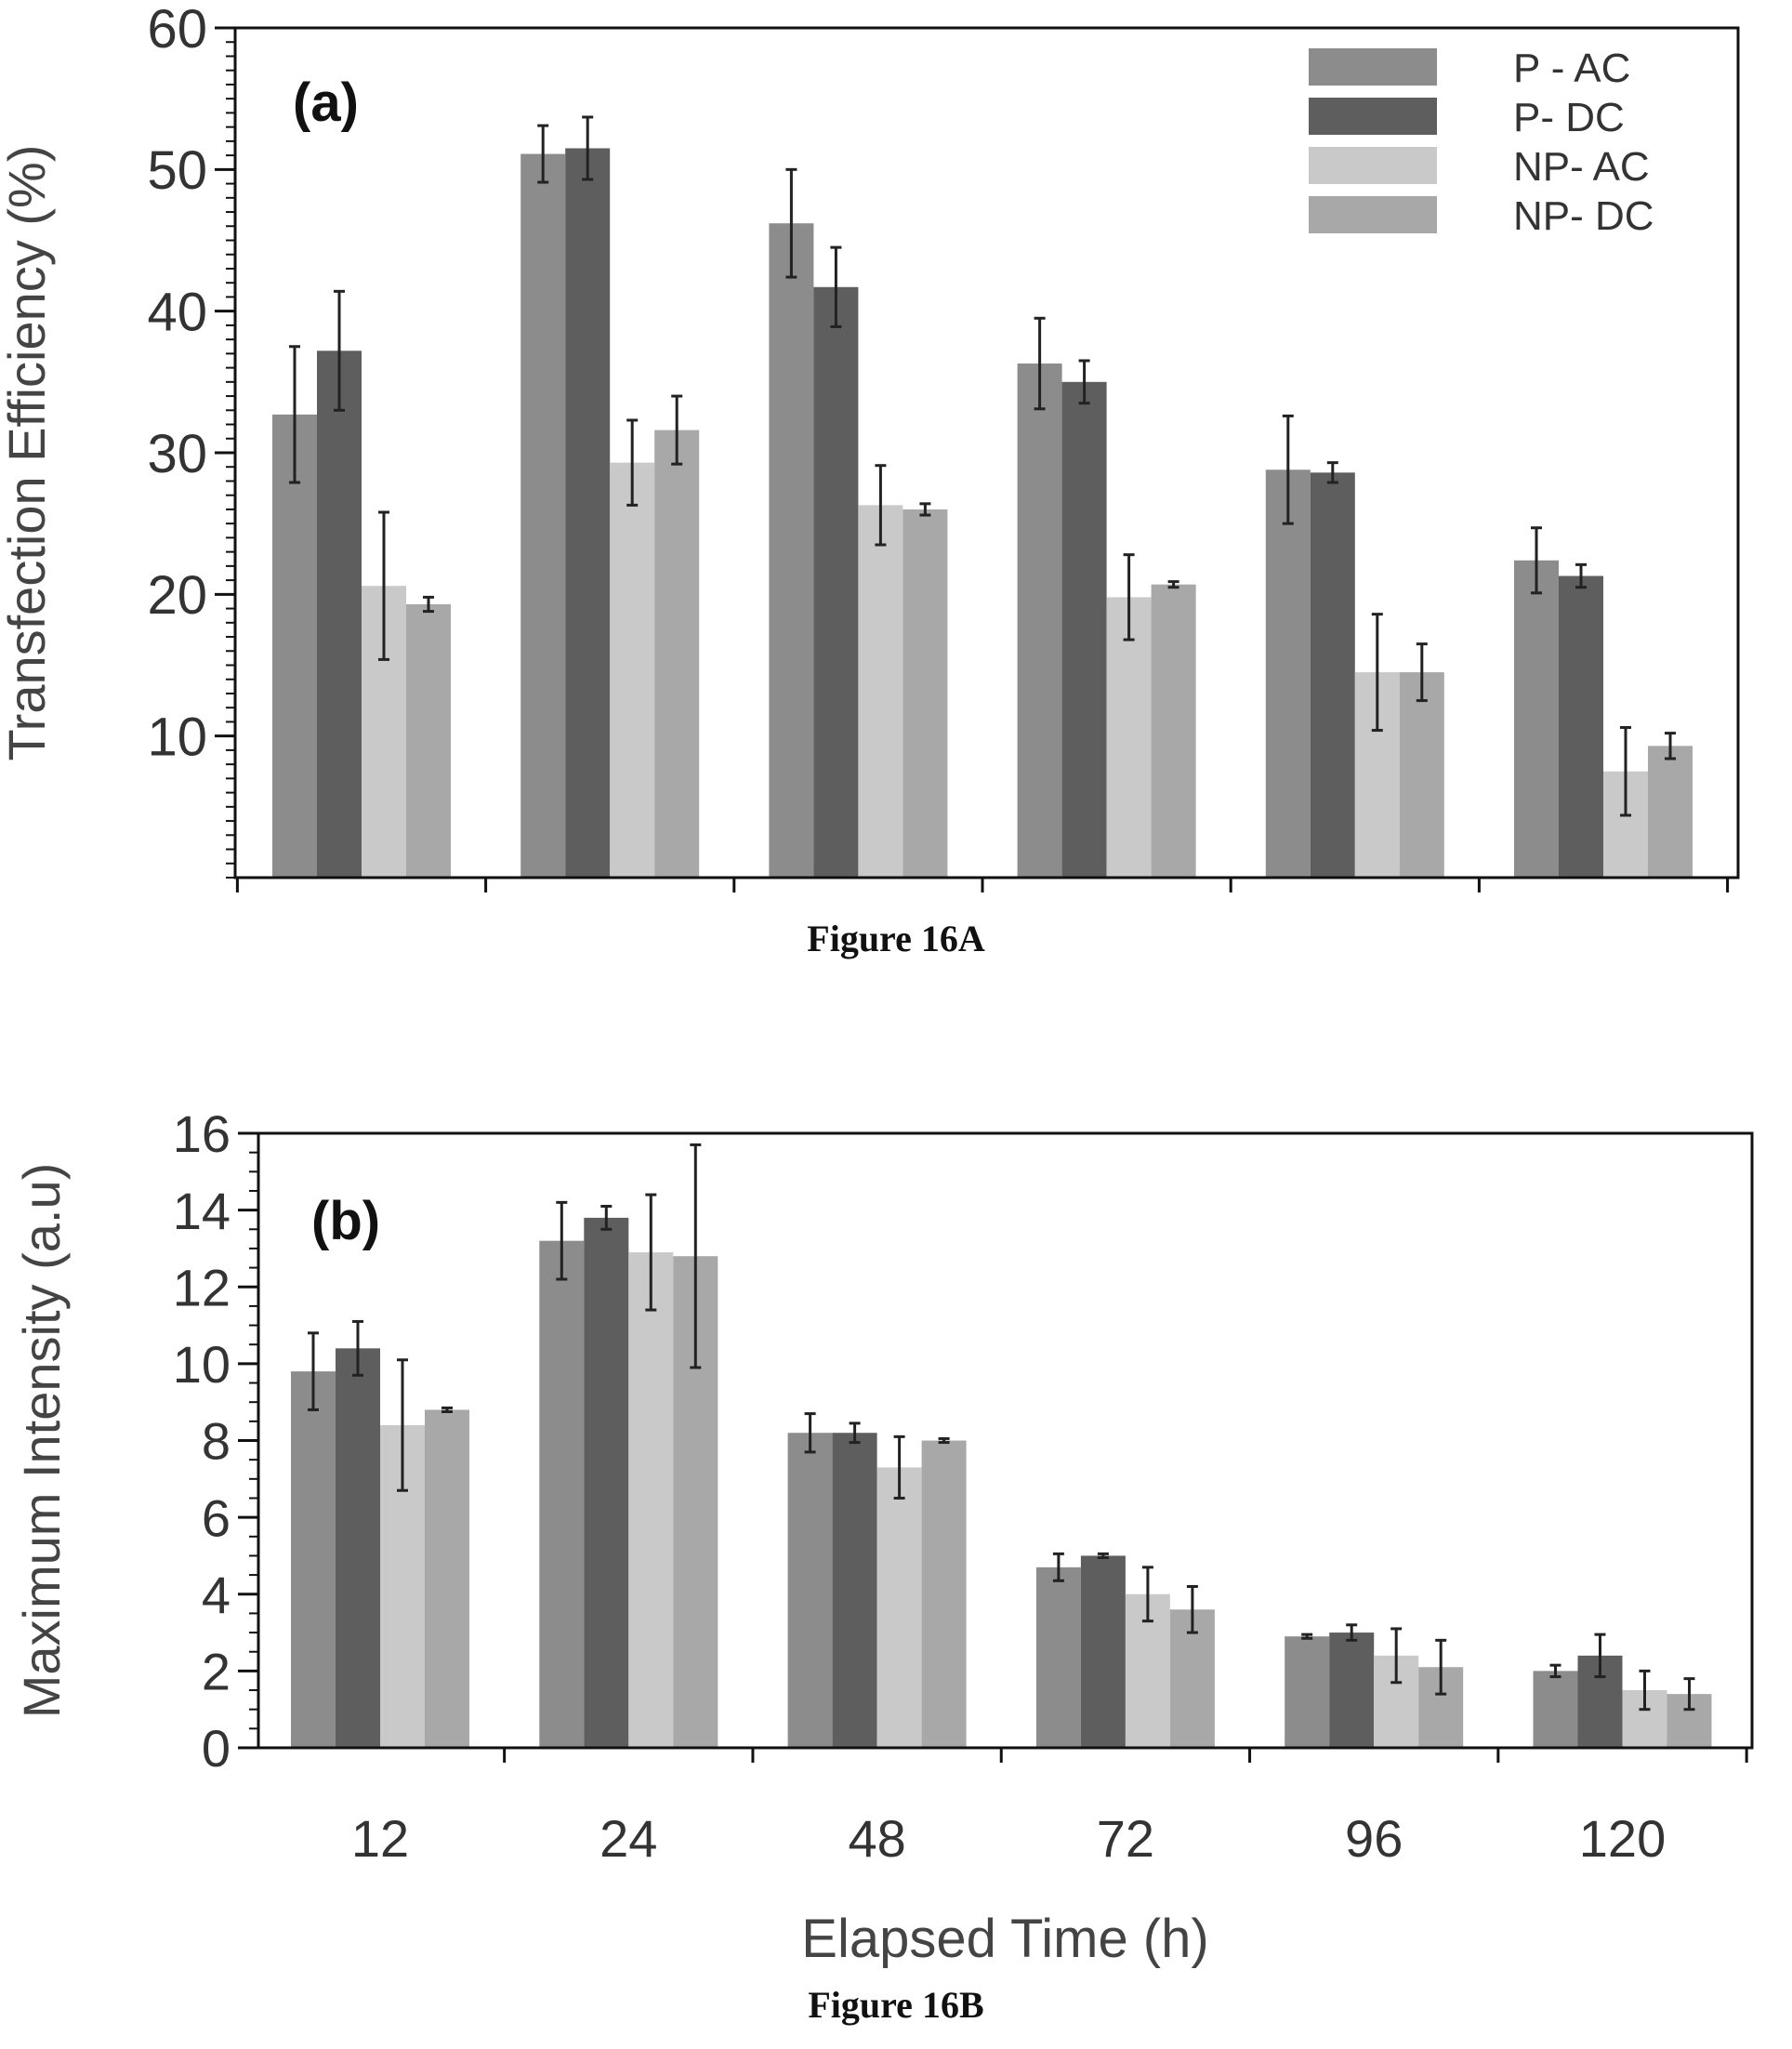  I want to click on y-tick-label: 8, so click(217, 1441).